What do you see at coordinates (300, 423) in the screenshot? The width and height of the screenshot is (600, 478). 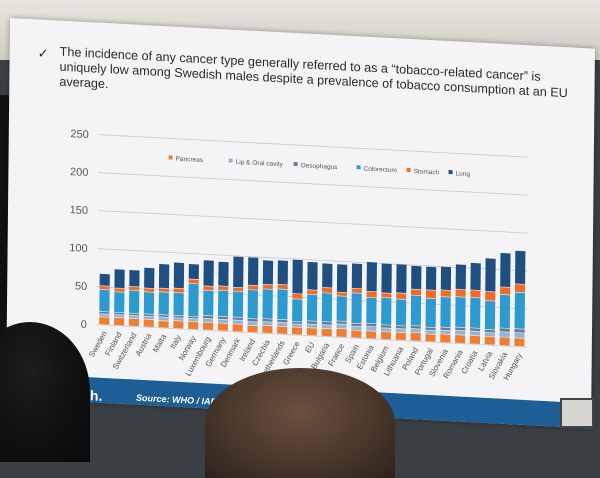 I see `audience-head-center` at bounding box center [300, 423].